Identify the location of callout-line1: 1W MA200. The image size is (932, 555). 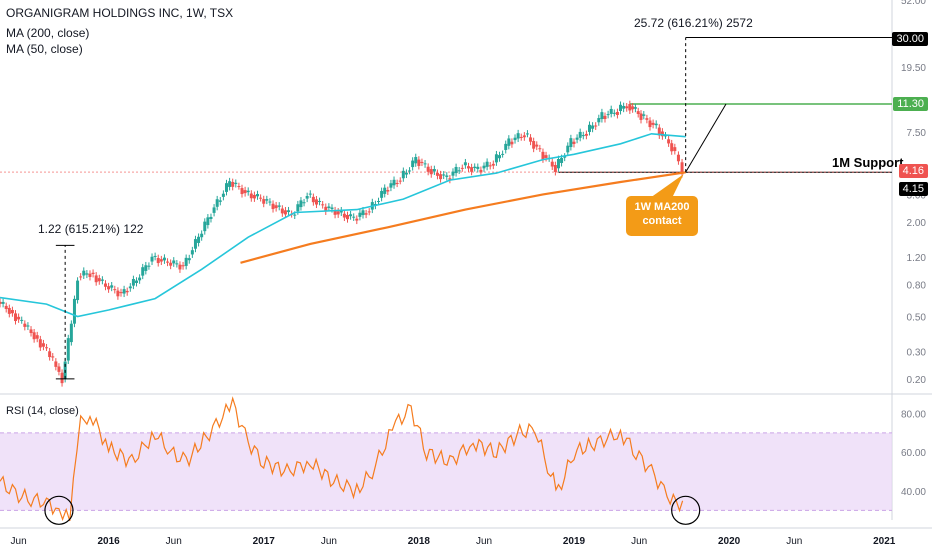
(662, 207).